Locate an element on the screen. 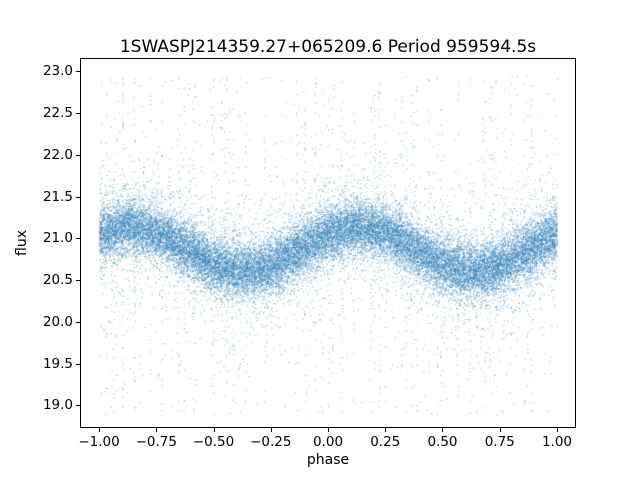 This screenshot has width=640, height=480. x-tick-label: −0.50 is located at coordinates (213, 442).